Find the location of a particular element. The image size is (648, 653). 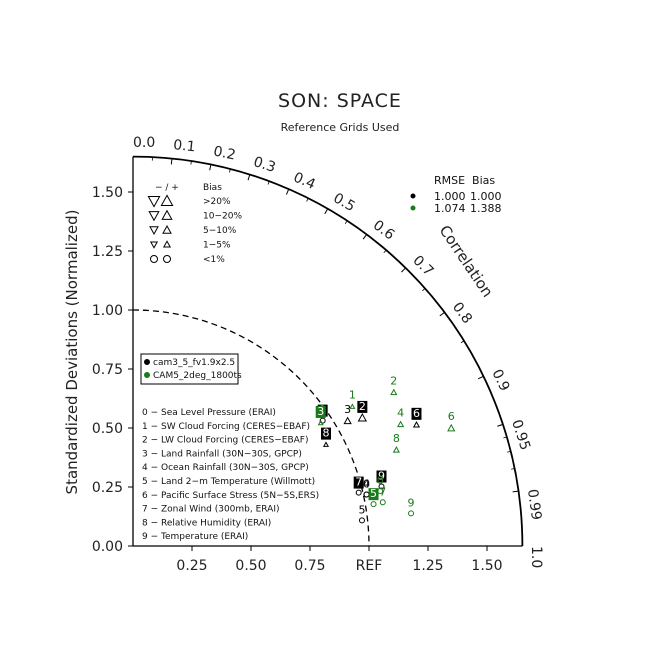

rmse-legend-rmse: 1.074 is located at coordinates (450, 208).